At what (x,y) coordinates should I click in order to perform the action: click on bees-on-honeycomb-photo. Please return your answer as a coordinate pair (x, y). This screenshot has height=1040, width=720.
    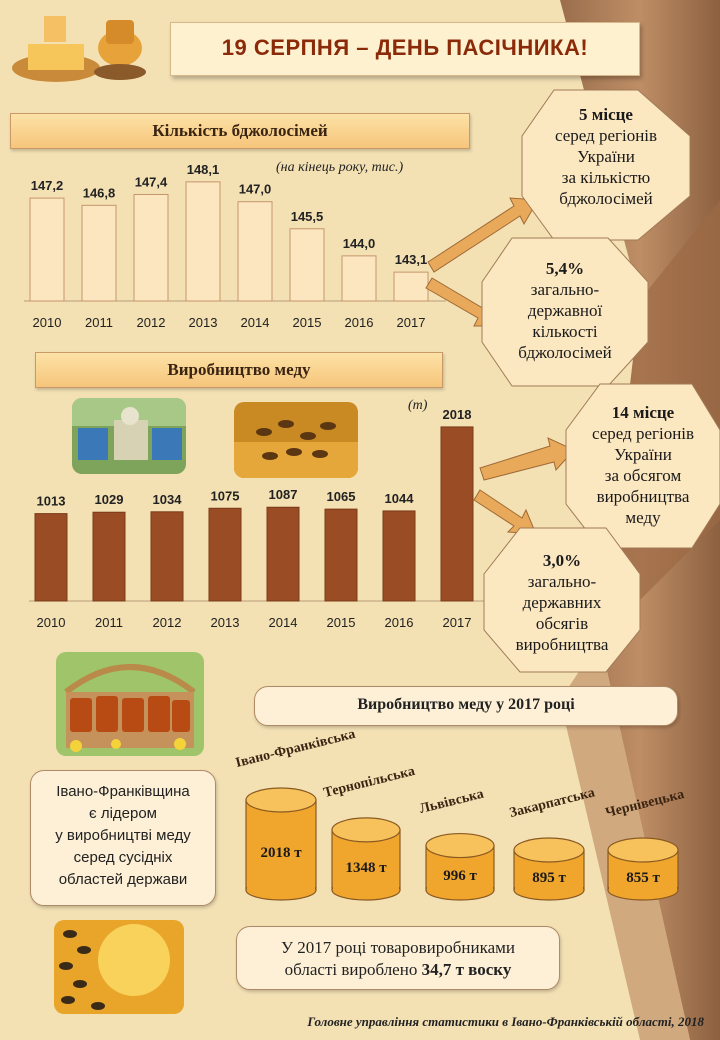
    Looking at the image, I should click on (296, 440).